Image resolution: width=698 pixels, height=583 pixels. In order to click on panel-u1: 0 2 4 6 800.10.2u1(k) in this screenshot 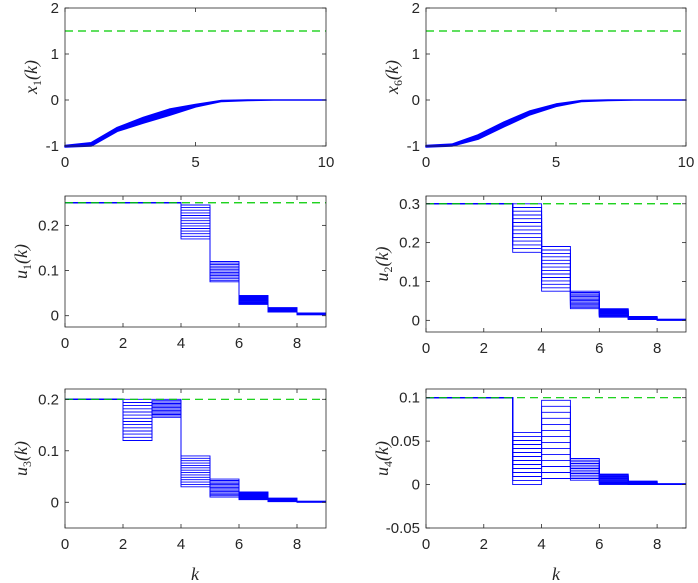, I will do `click(169, 273)`.